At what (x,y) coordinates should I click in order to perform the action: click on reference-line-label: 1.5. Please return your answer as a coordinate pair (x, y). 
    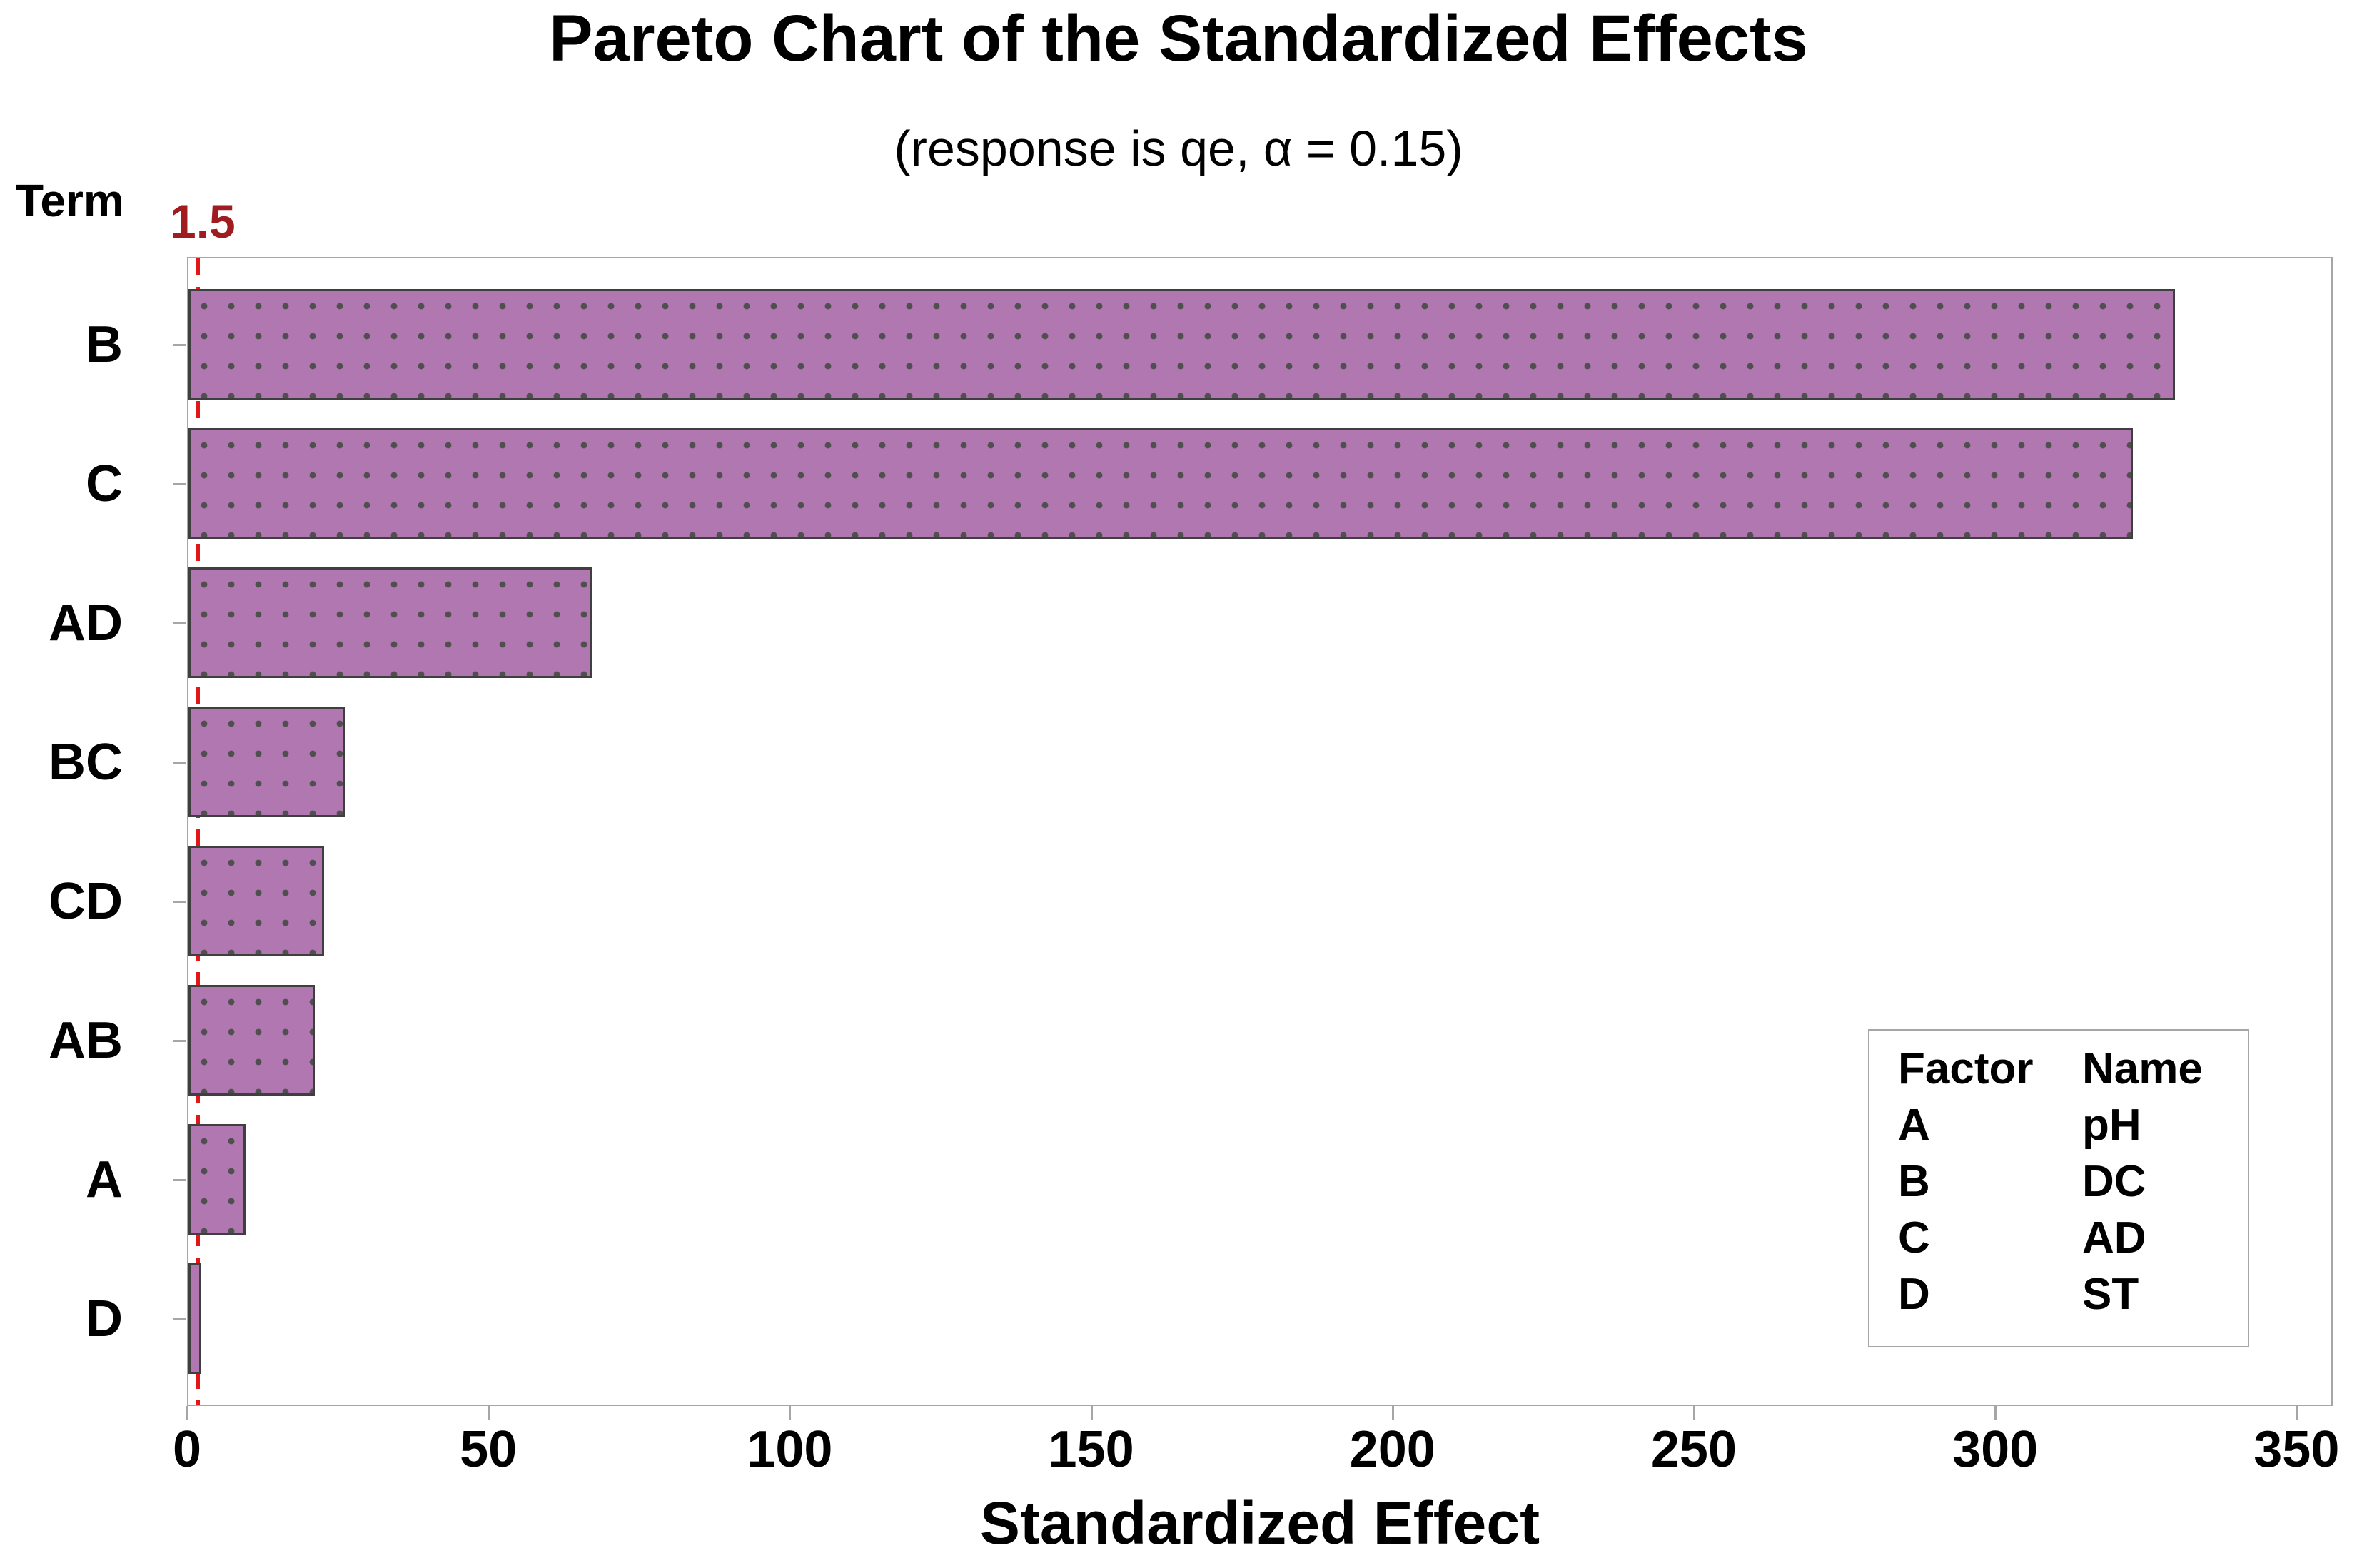
    Looking at the image, I should click on (203, 221).